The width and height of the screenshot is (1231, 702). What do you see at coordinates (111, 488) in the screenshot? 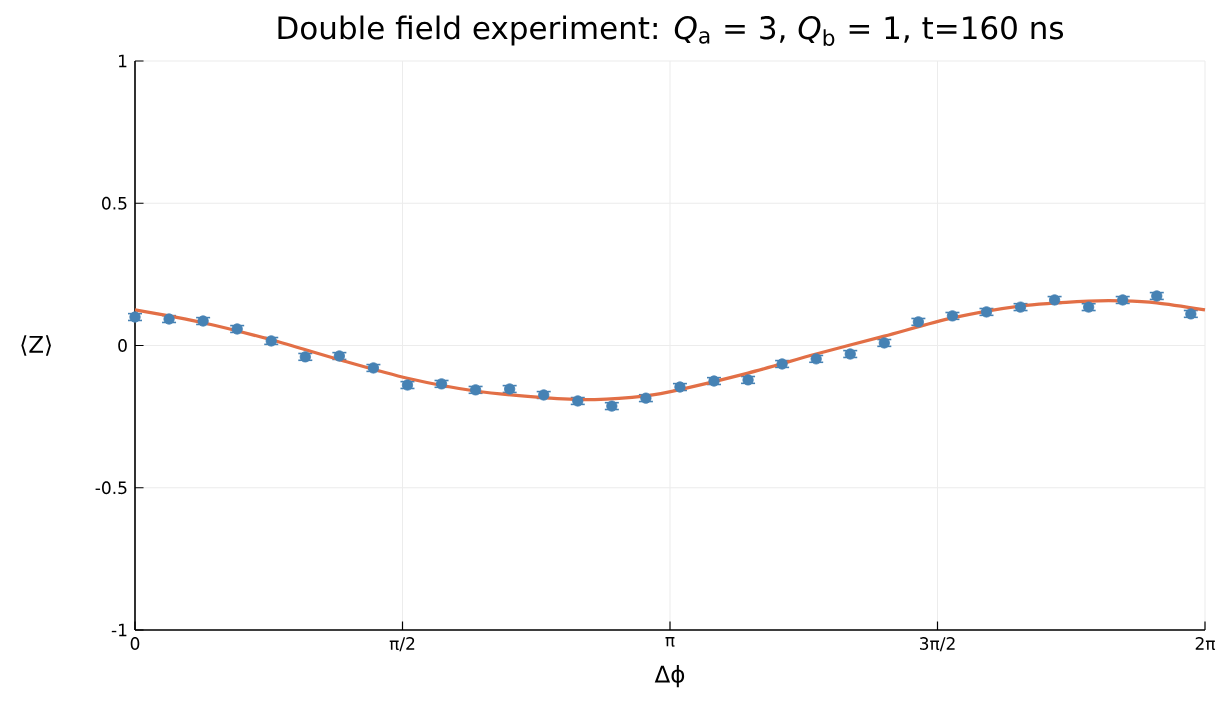
I see `y-tick-label: -0.5` at bounding box center [111, 488].